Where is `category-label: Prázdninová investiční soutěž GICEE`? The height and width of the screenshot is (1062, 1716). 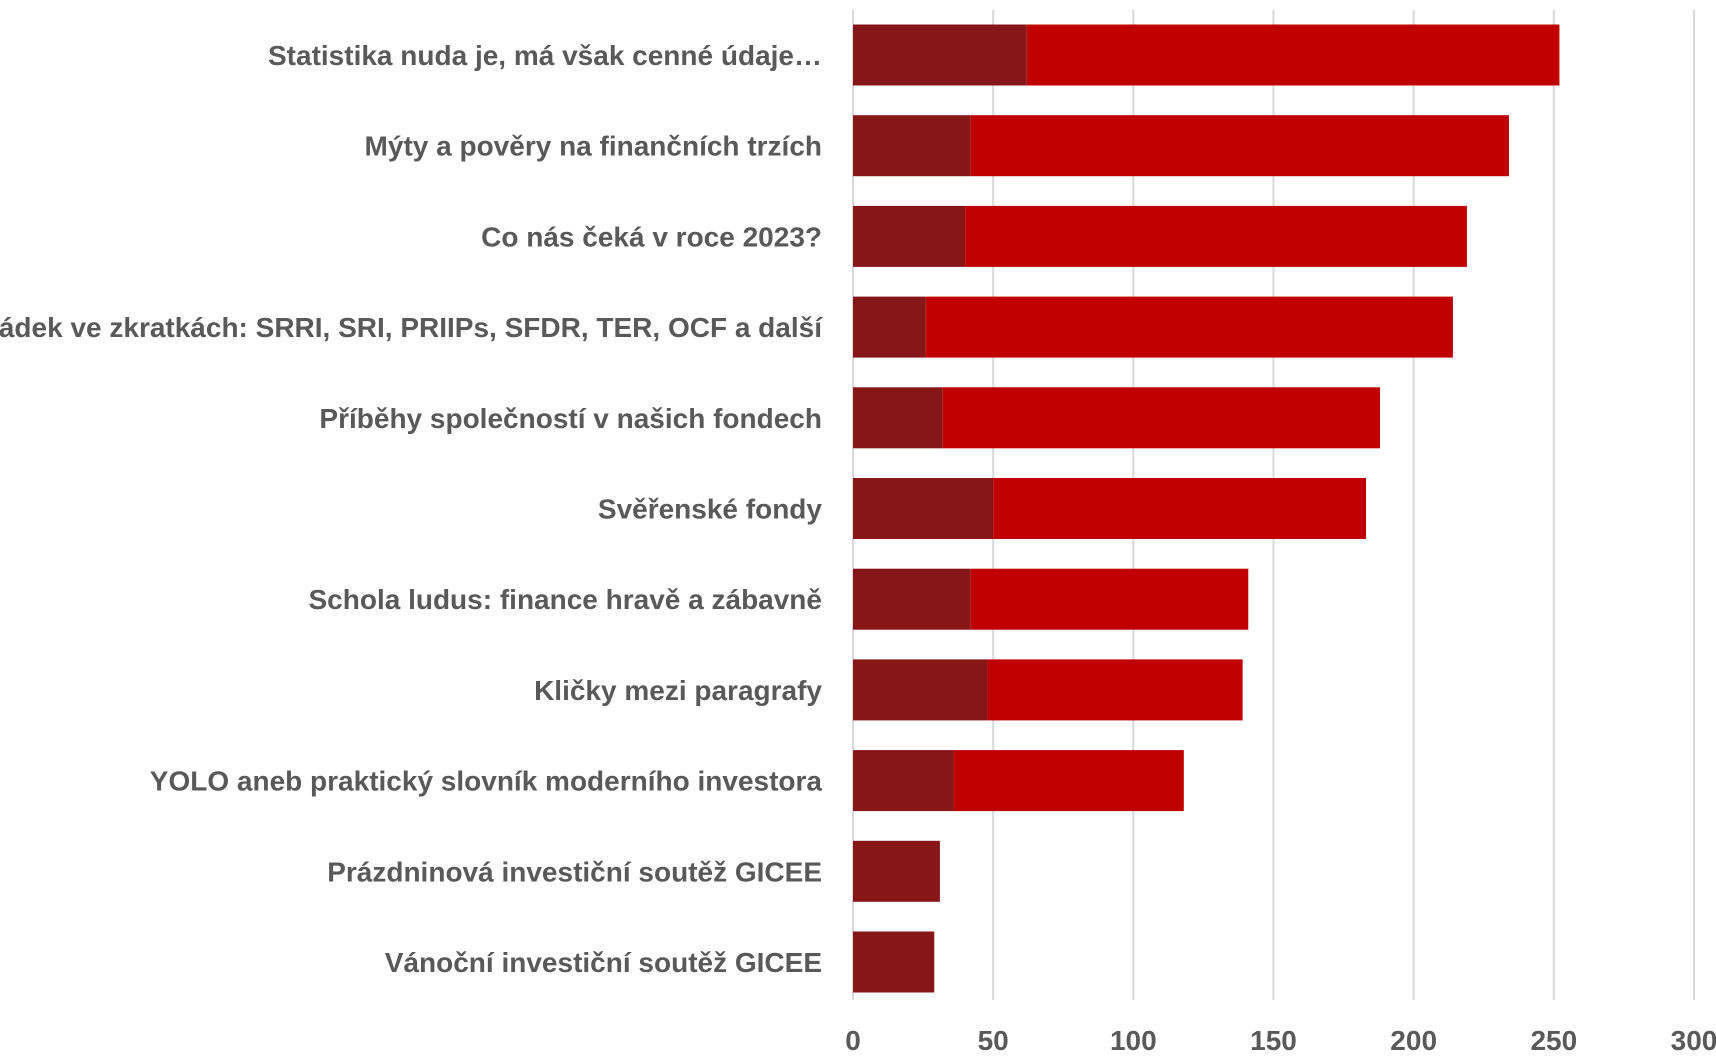
category-label: Prázdninová investiční soutěž GICEE is located at coordinates (574, 871).